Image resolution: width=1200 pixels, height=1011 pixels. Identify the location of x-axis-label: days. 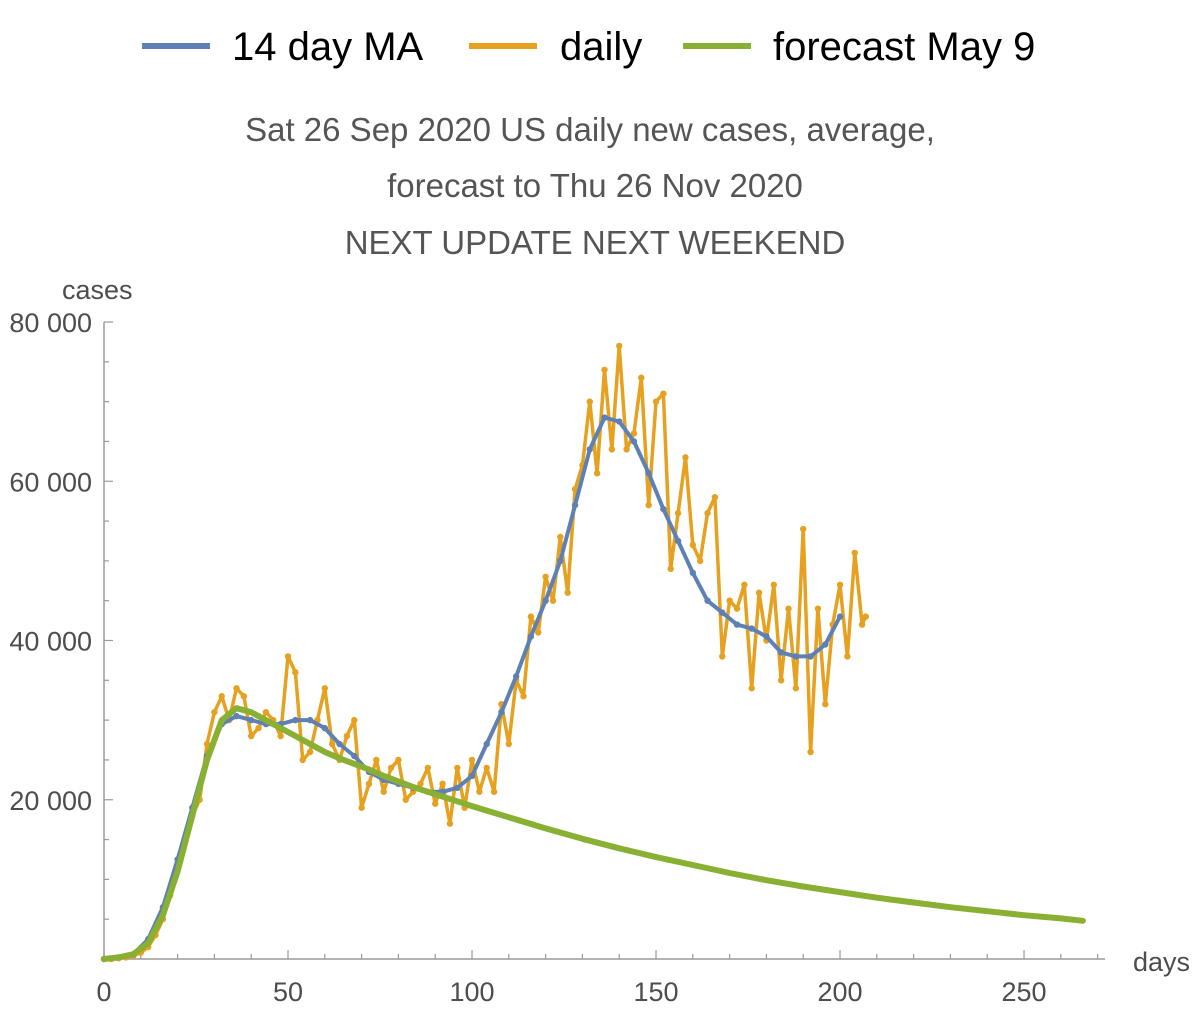
(1161, 962).